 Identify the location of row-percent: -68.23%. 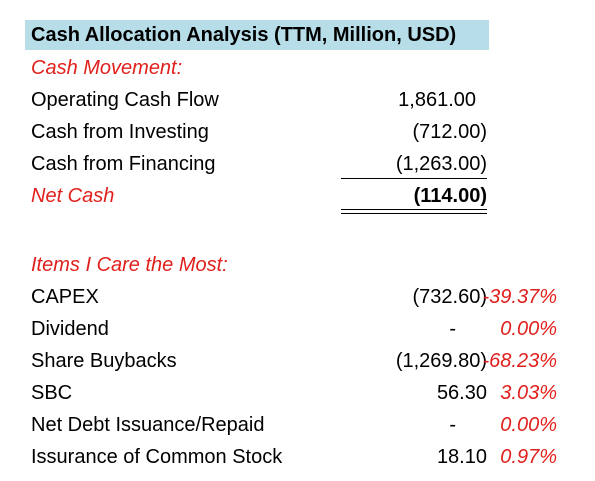
(520, 361).